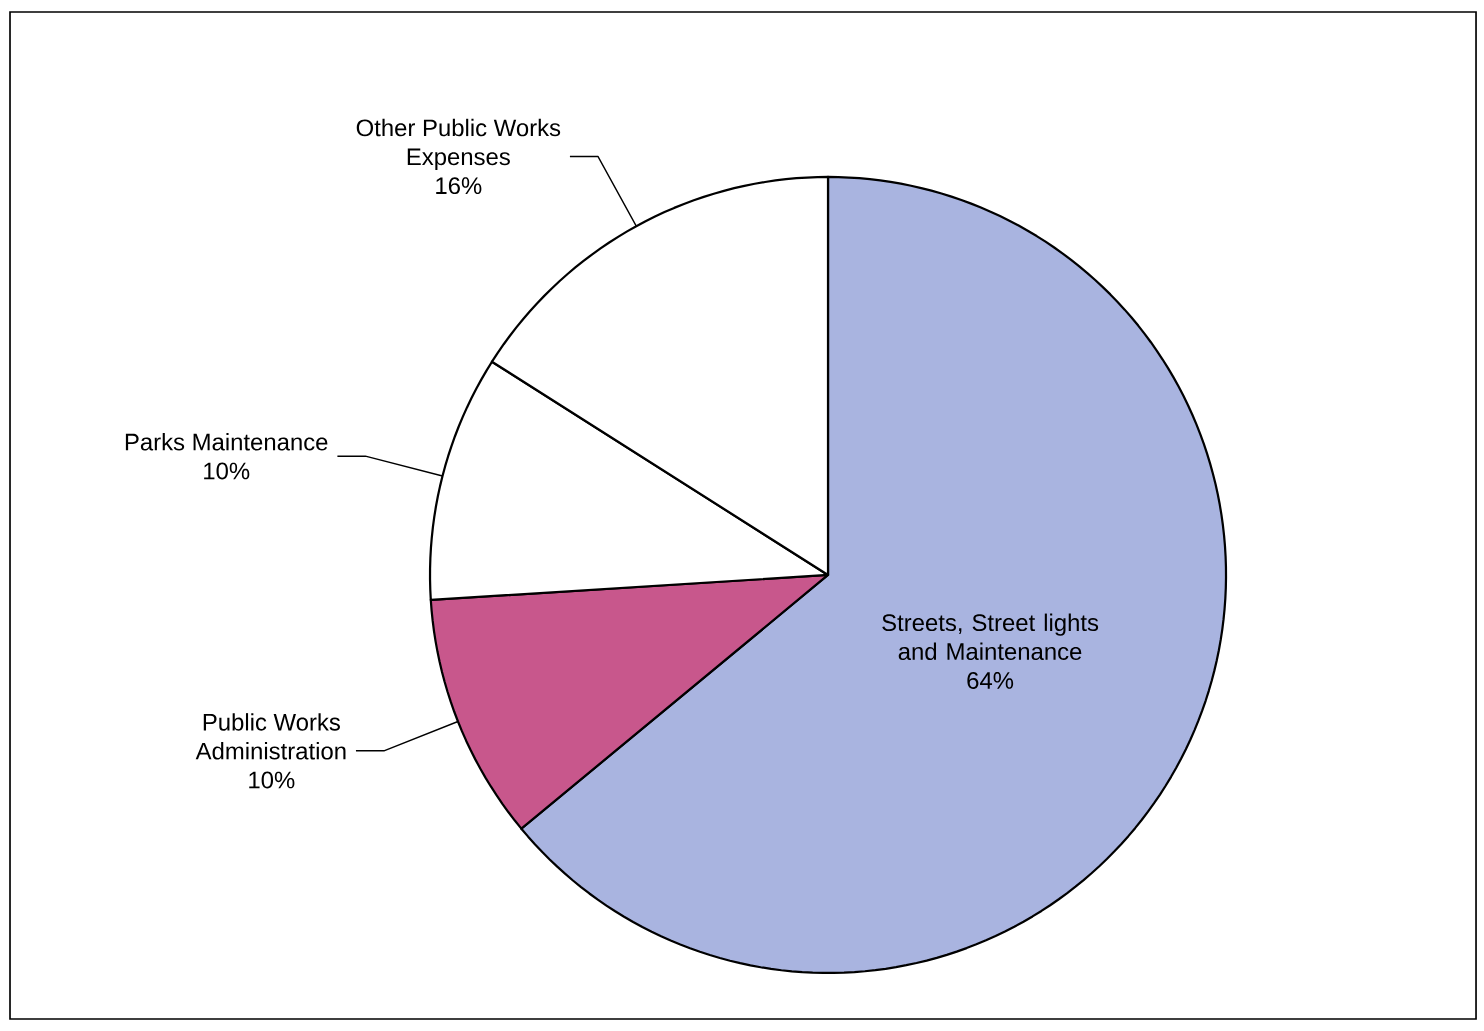 The width and height of the screenshot is (1484, 1031). What do you see at coordinates (990, 680) in the screenshot?
I see `data-label: 64%` at bounding box center [990, 680].